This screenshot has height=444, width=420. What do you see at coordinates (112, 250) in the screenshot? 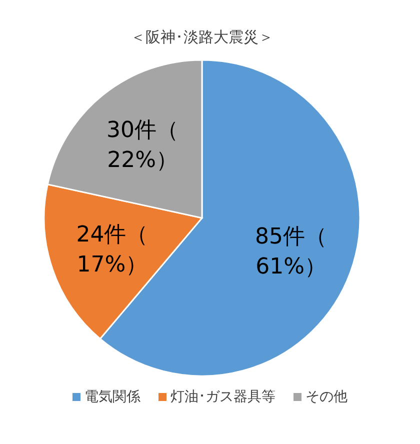
I see `data-label: 24件（17%）` at bounding box center [112, 250].